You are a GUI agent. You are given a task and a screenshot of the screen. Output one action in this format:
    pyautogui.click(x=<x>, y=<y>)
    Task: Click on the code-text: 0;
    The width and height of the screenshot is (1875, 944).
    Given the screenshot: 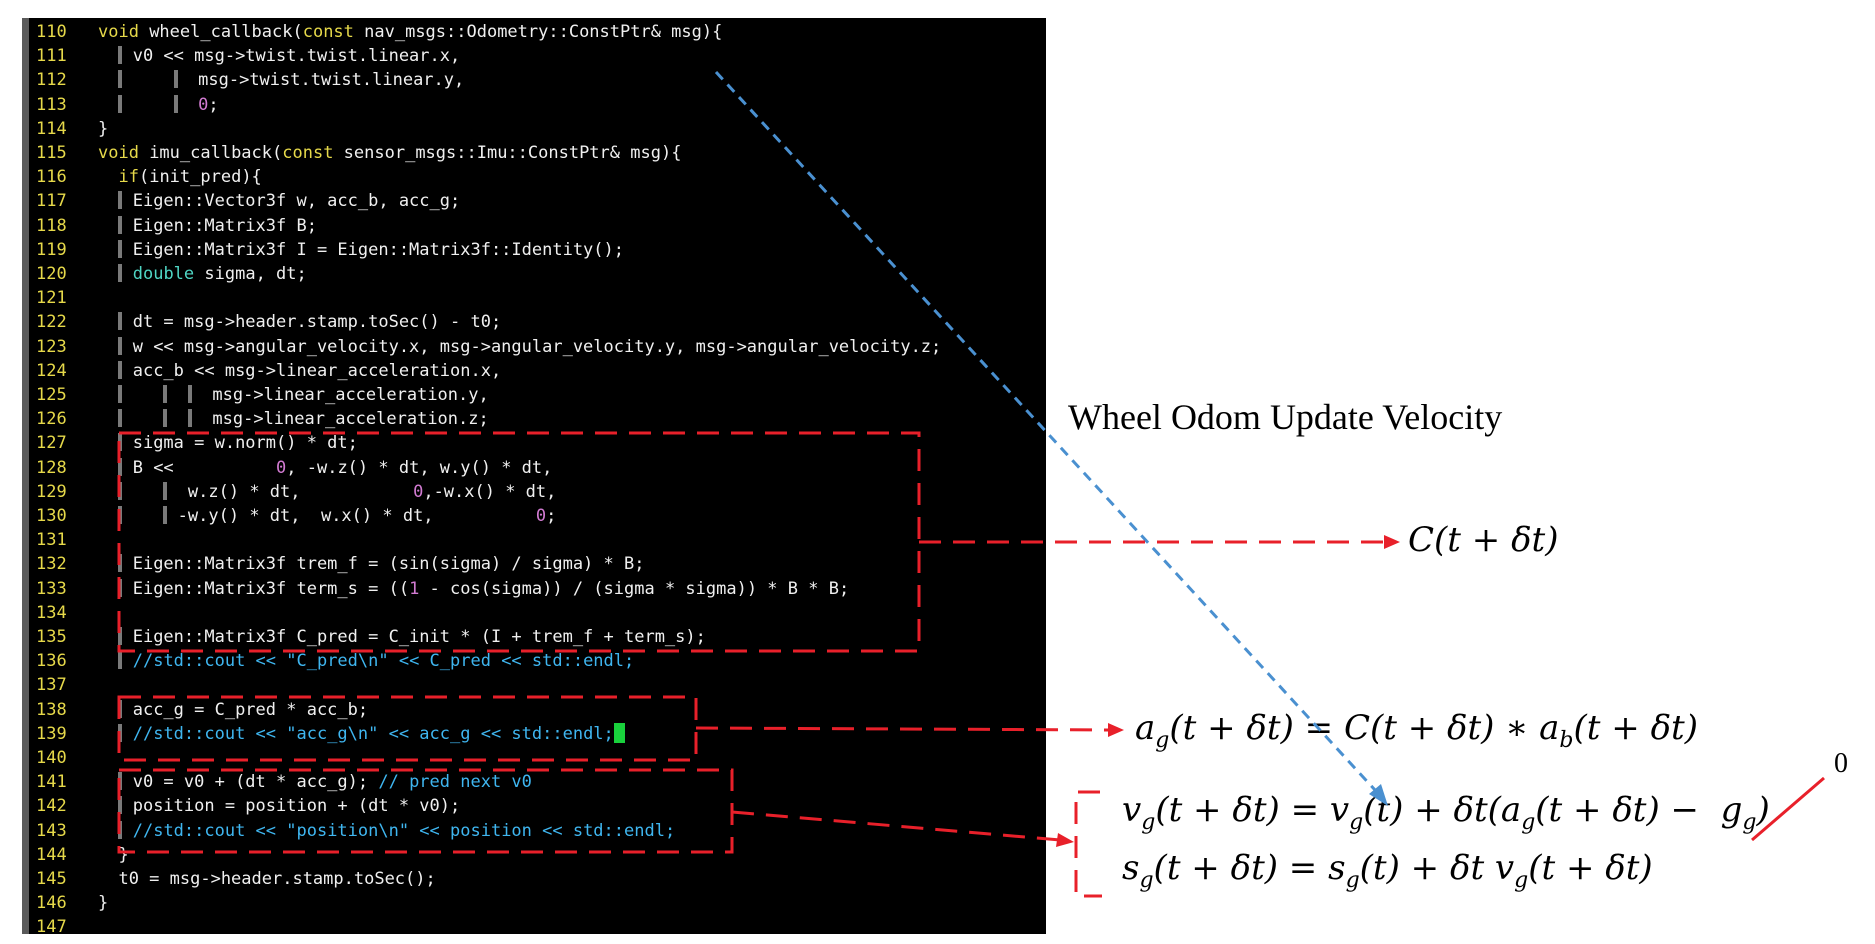 What is the action you would take?
    pyautogui.click(x=158, y=105)
    